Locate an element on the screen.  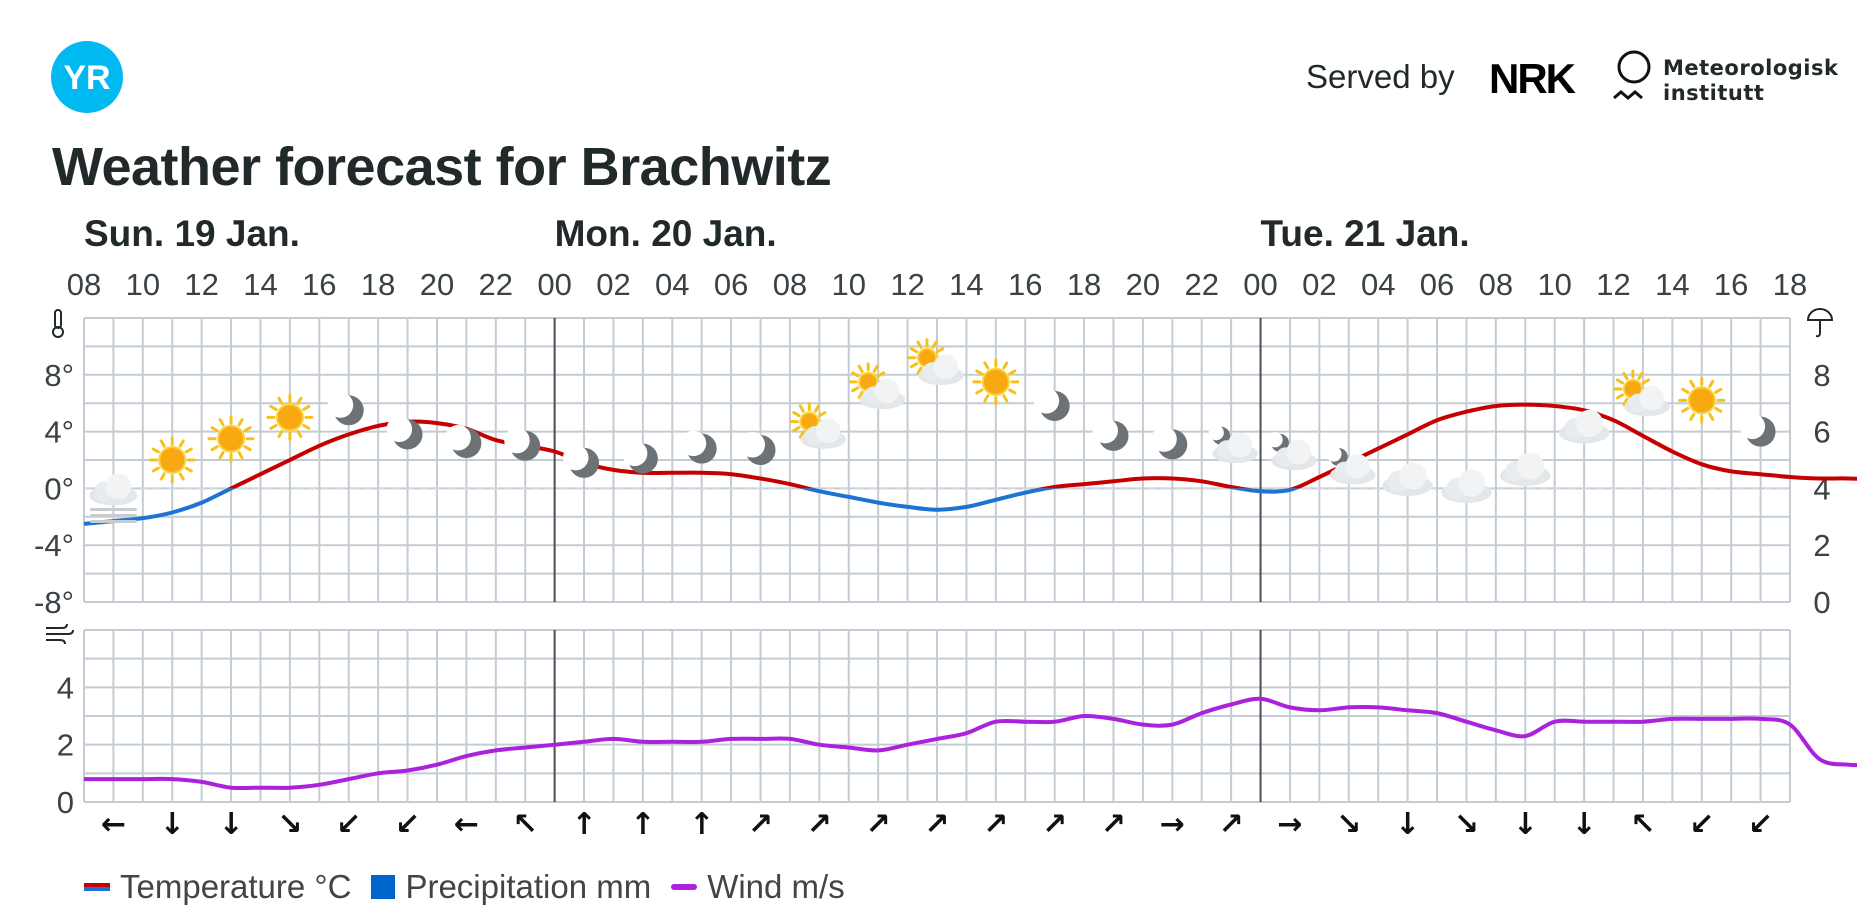
hour-tick-label: 02 is located at coordinates (1319, 284).